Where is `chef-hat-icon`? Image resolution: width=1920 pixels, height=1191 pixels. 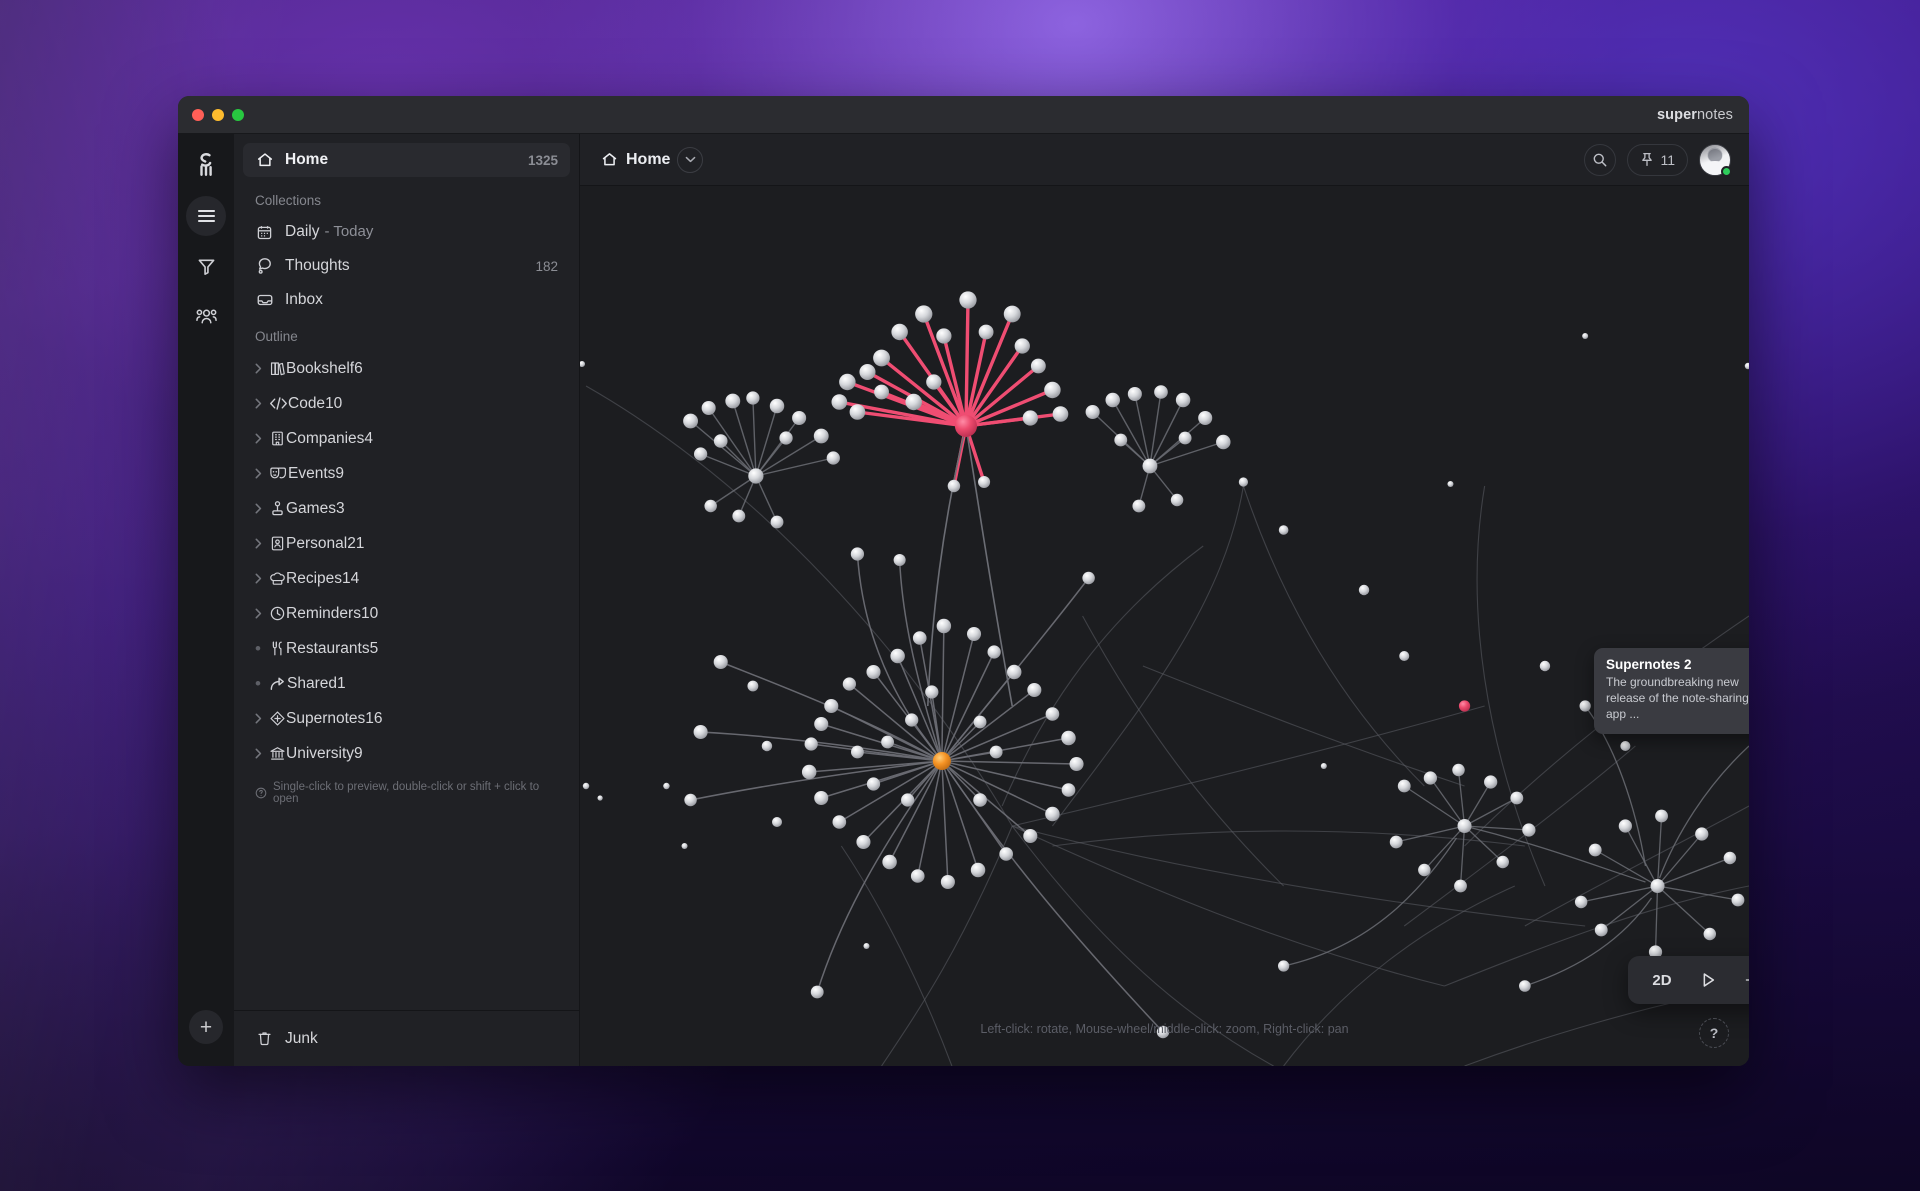
chef-hat-icon is located at coordinates (277, 578).